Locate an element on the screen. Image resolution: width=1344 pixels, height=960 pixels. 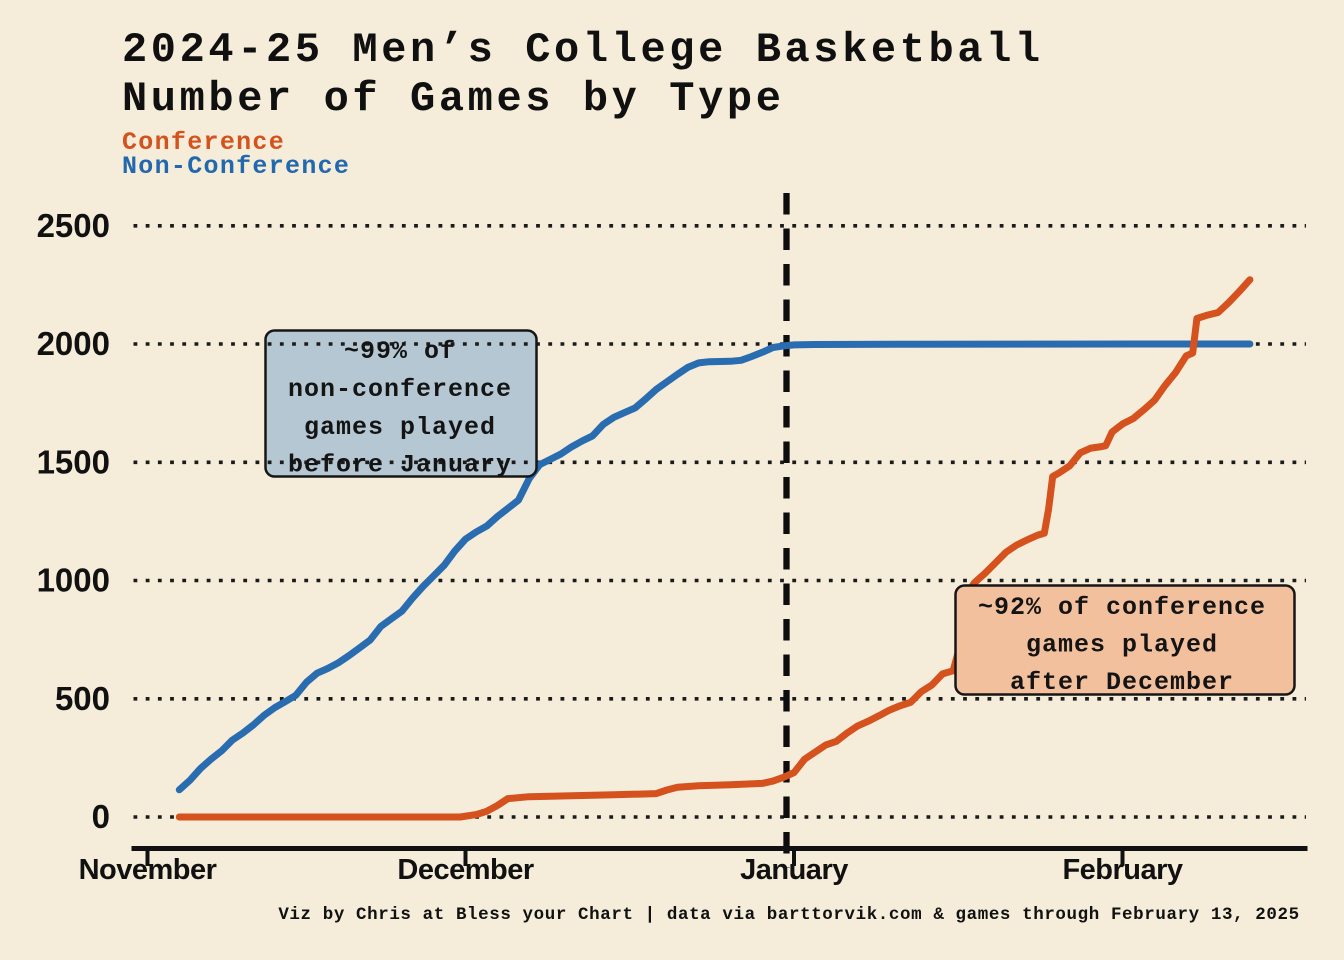
x-tick-label-november: November is located at coordinates (148, 870).